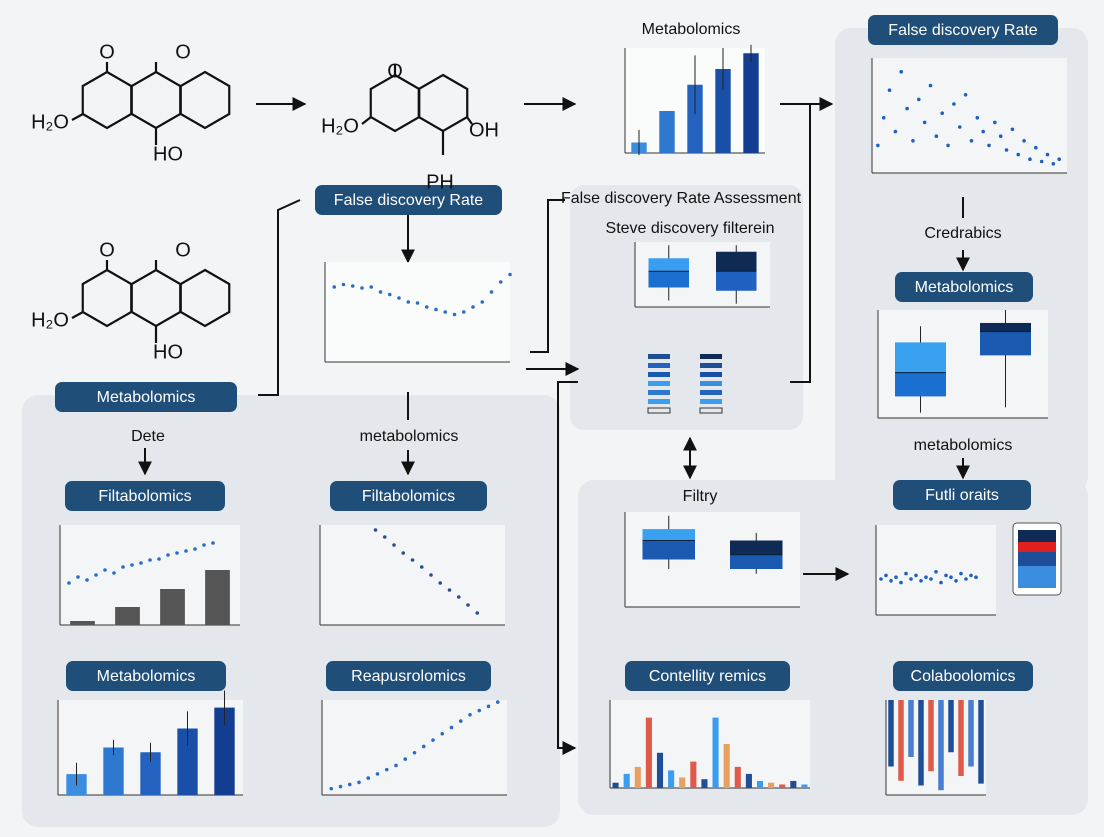 The width and height of the screenshot is (1104, 837). I want to click on caption: Metabolomics, so click(691, 29).